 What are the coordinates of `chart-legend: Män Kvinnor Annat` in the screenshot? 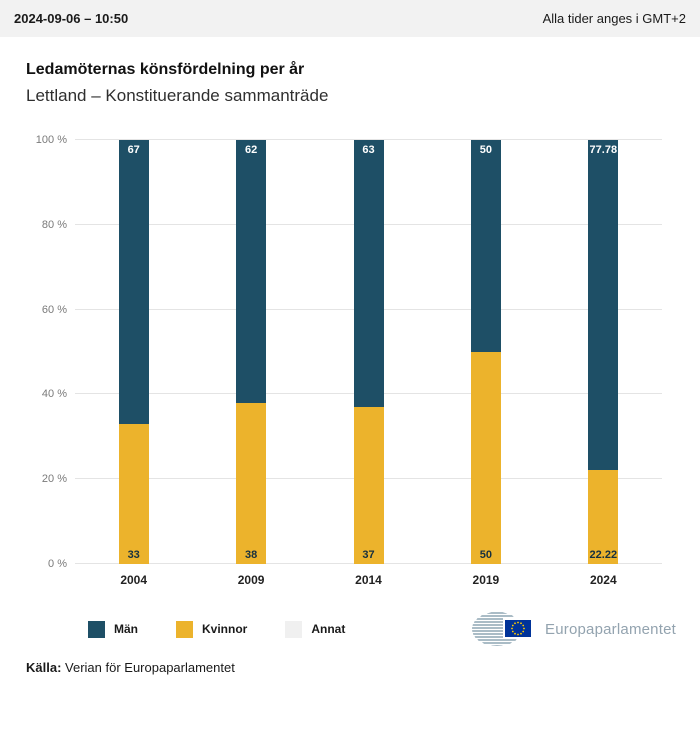 It's located at (217, 629).